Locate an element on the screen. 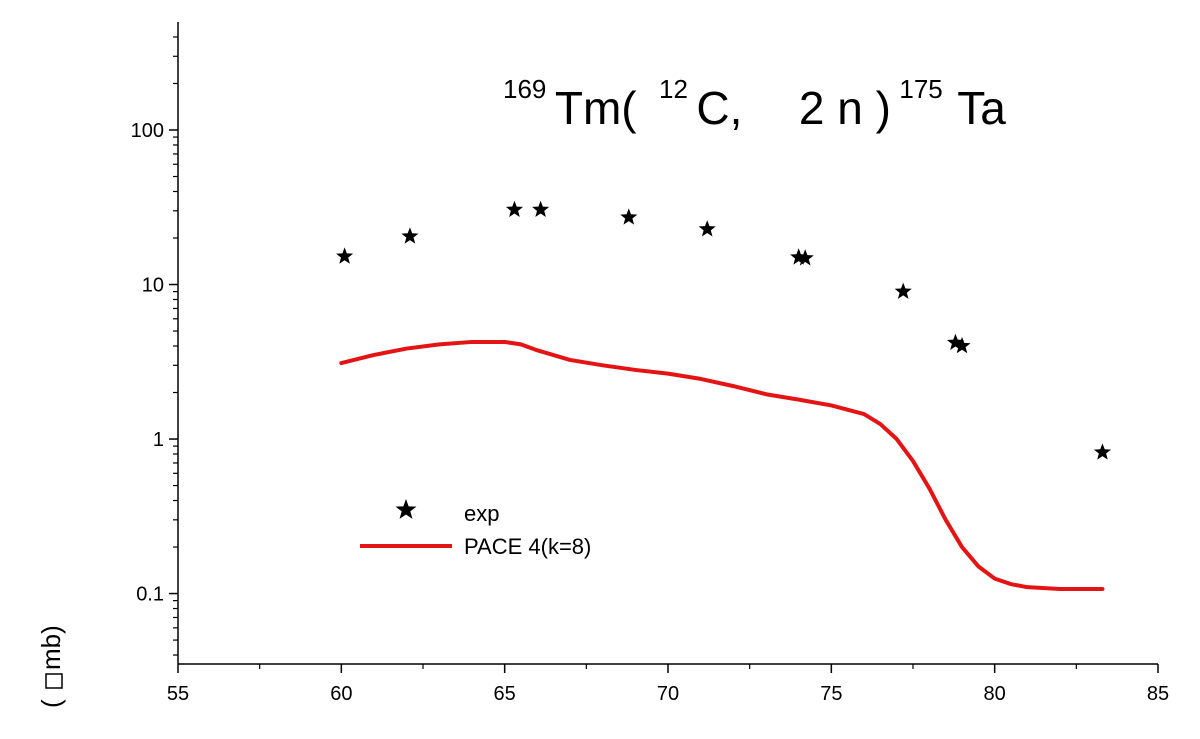 The height and width of the screenshot is (739, 1200). title-tm-mass: 169 is located at coordinates (524, 89).